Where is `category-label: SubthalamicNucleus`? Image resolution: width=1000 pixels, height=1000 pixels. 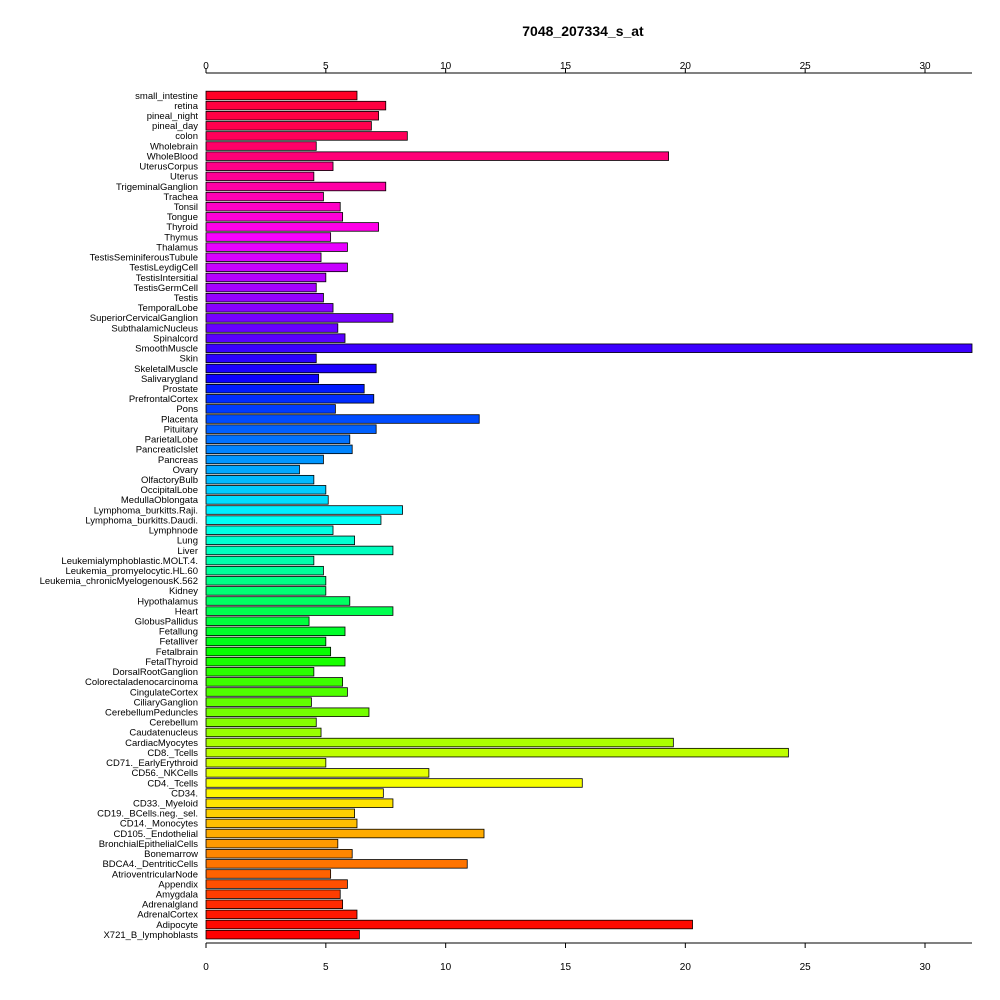 category-label: SubthalamicNucleus is located at coordinates (154, 328).